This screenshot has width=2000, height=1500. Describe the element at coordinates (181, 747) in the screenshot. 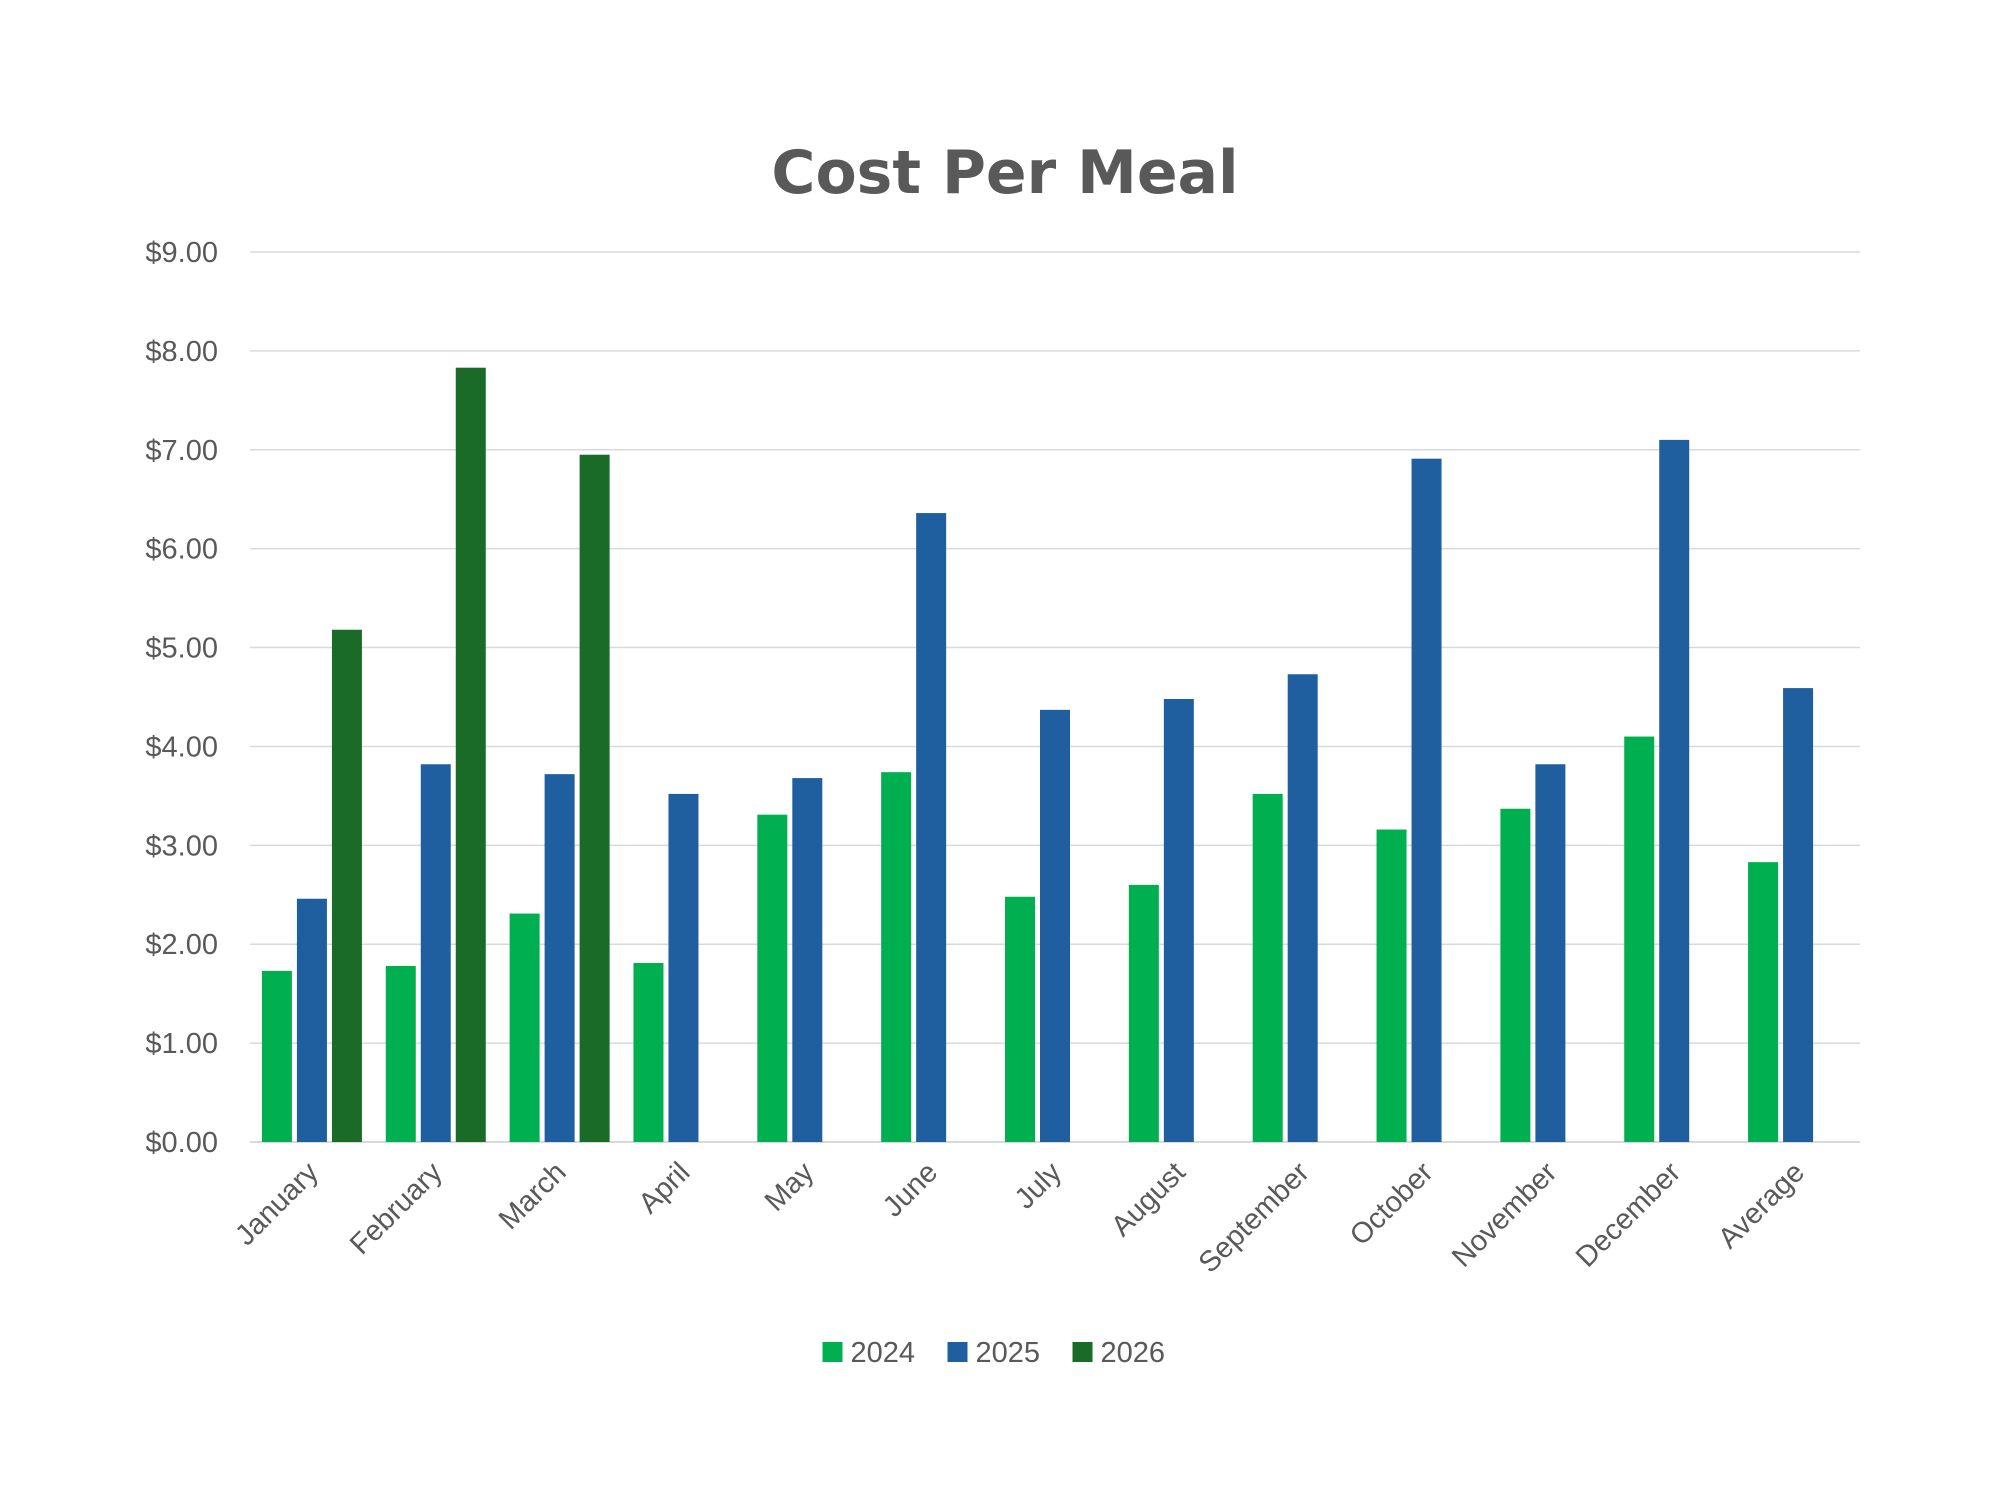

I see `y-tick-label: $4.00` at that location.